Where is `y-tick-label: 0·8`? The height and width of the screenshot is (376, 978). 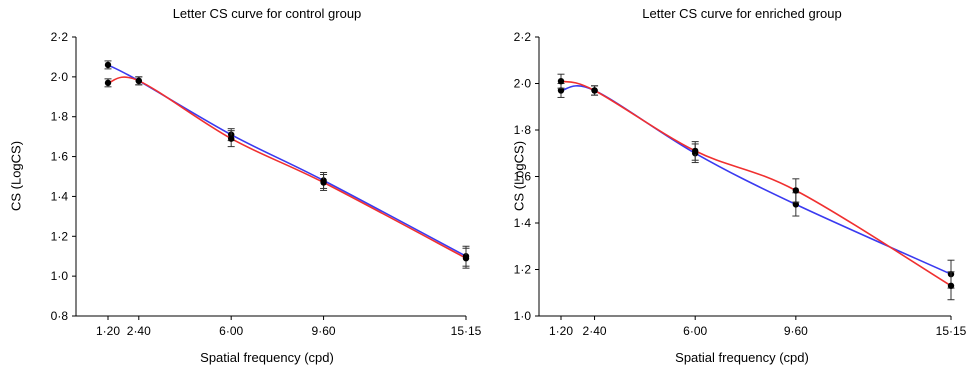 y-tick-label: 0·8 is located at coordinates (60, 316).